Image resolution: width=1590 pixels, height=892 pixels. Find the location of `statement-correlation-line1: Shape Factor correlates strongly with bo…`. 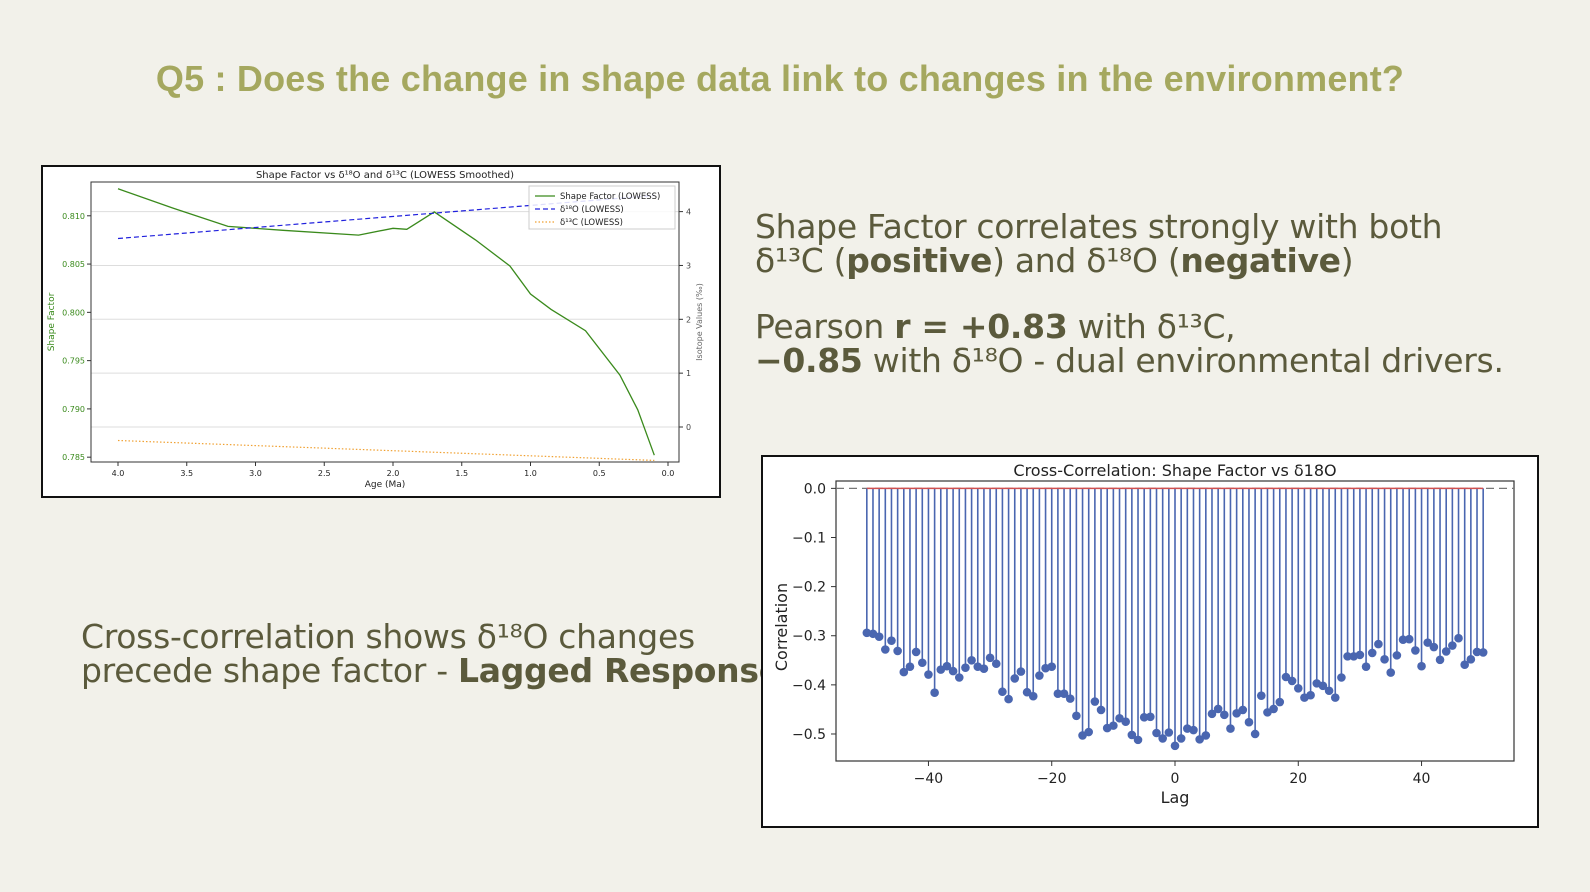

statement-correlation-line1: Shape Factor correlates strongly with bo… is located at coordinates (1099, 226).